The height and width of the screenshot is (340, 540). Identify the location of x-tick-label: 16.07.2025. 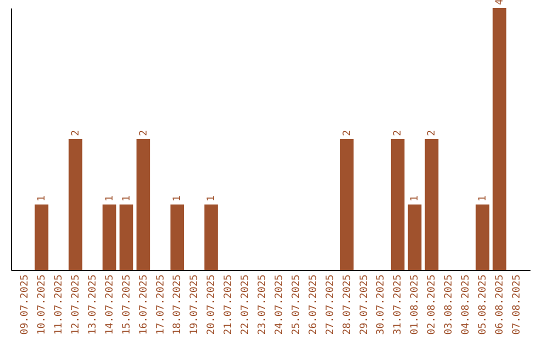
(144, 304).